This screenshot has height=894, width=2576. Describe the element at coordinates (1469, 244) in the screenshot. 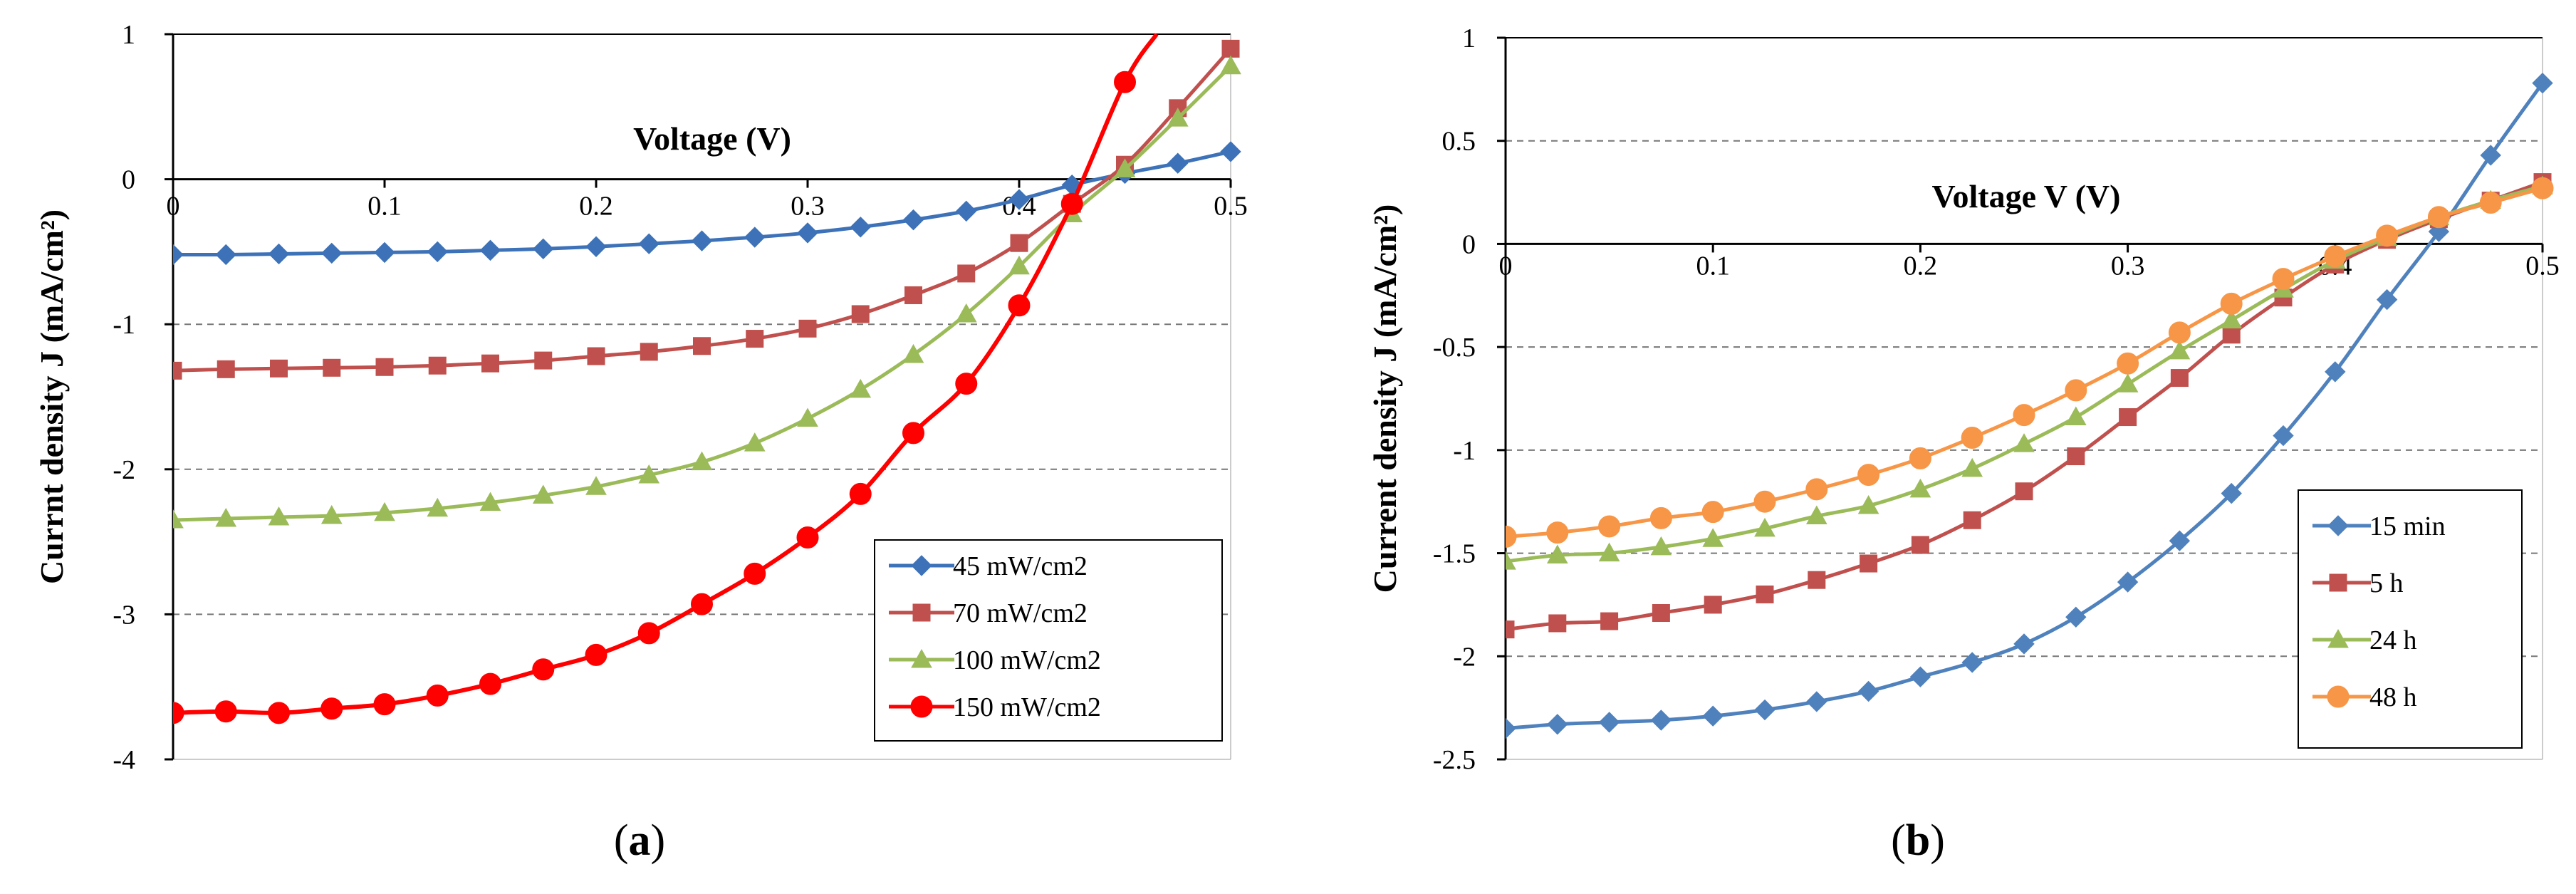

I see `y-tick-label: 0` at that location.